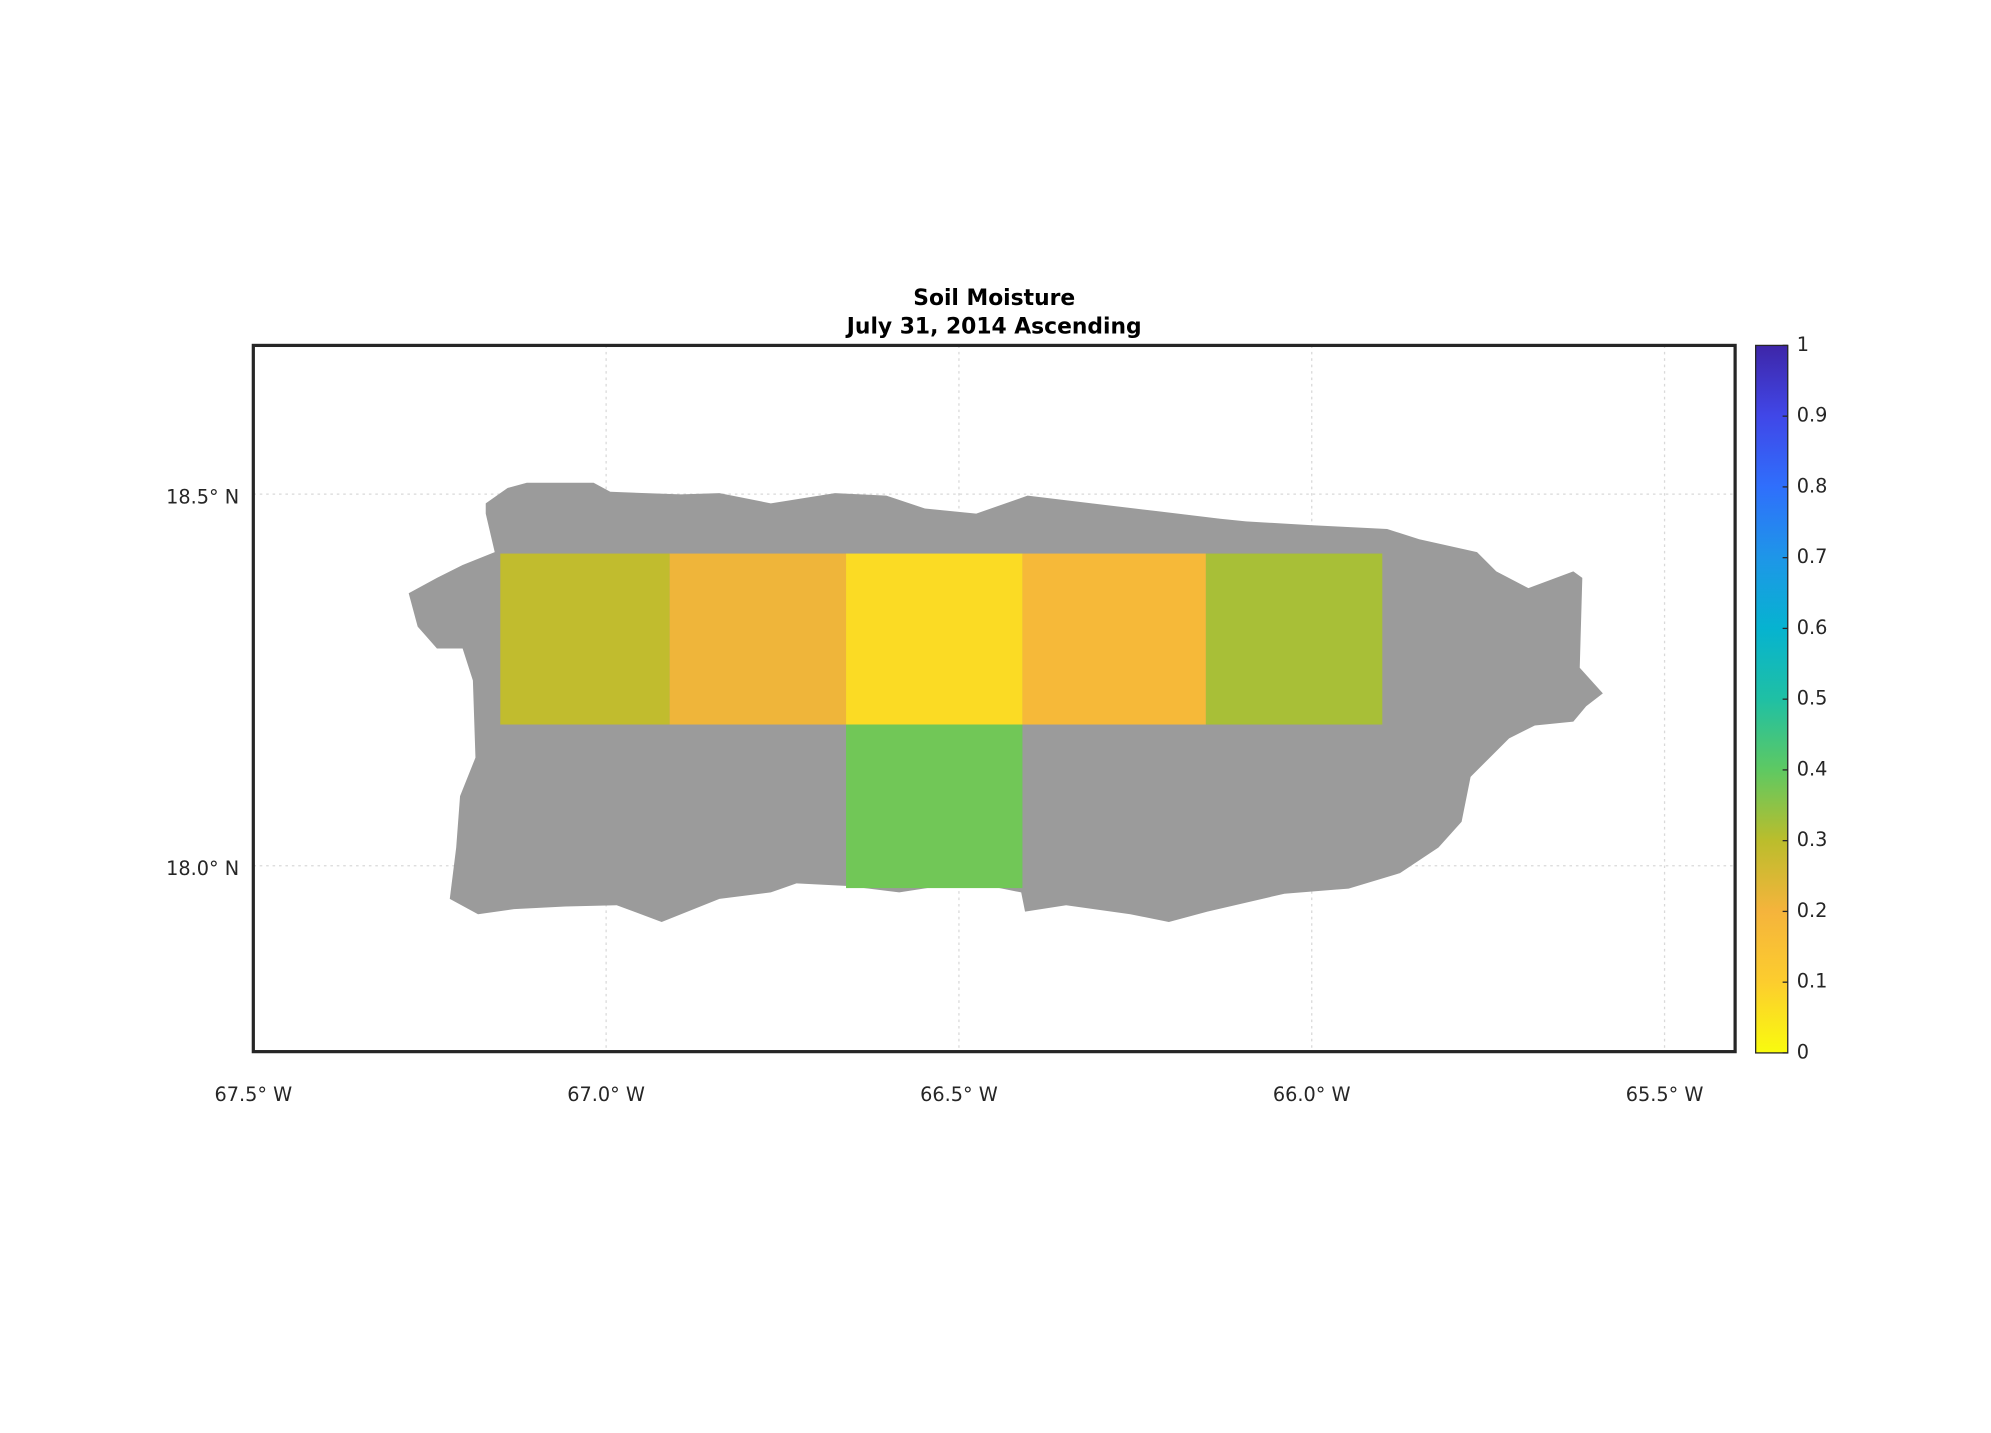 Image resolution: width=1991 pixels, height=1433 pixels. I want to click on colorbar-tick-label: 0, so click(1803, 1051).